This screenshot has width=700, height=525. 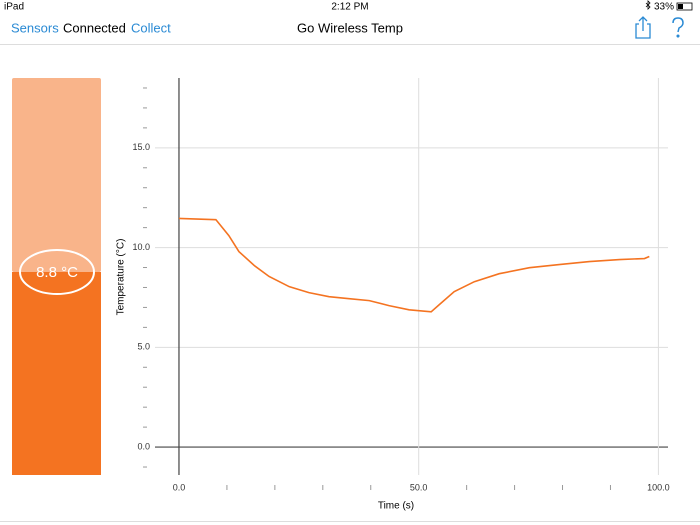 I want to click on device-name: iPad, so click(x=14, y=7).